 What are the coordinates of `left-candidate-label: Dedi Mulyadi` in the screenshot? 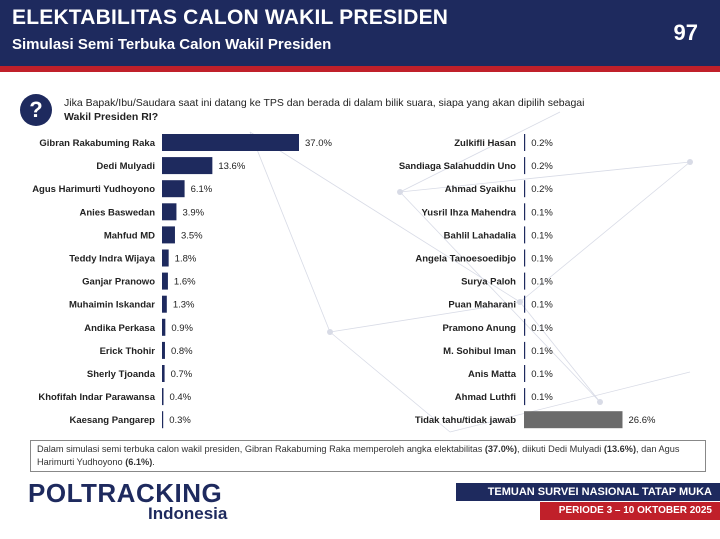 It's located at (125, 166).